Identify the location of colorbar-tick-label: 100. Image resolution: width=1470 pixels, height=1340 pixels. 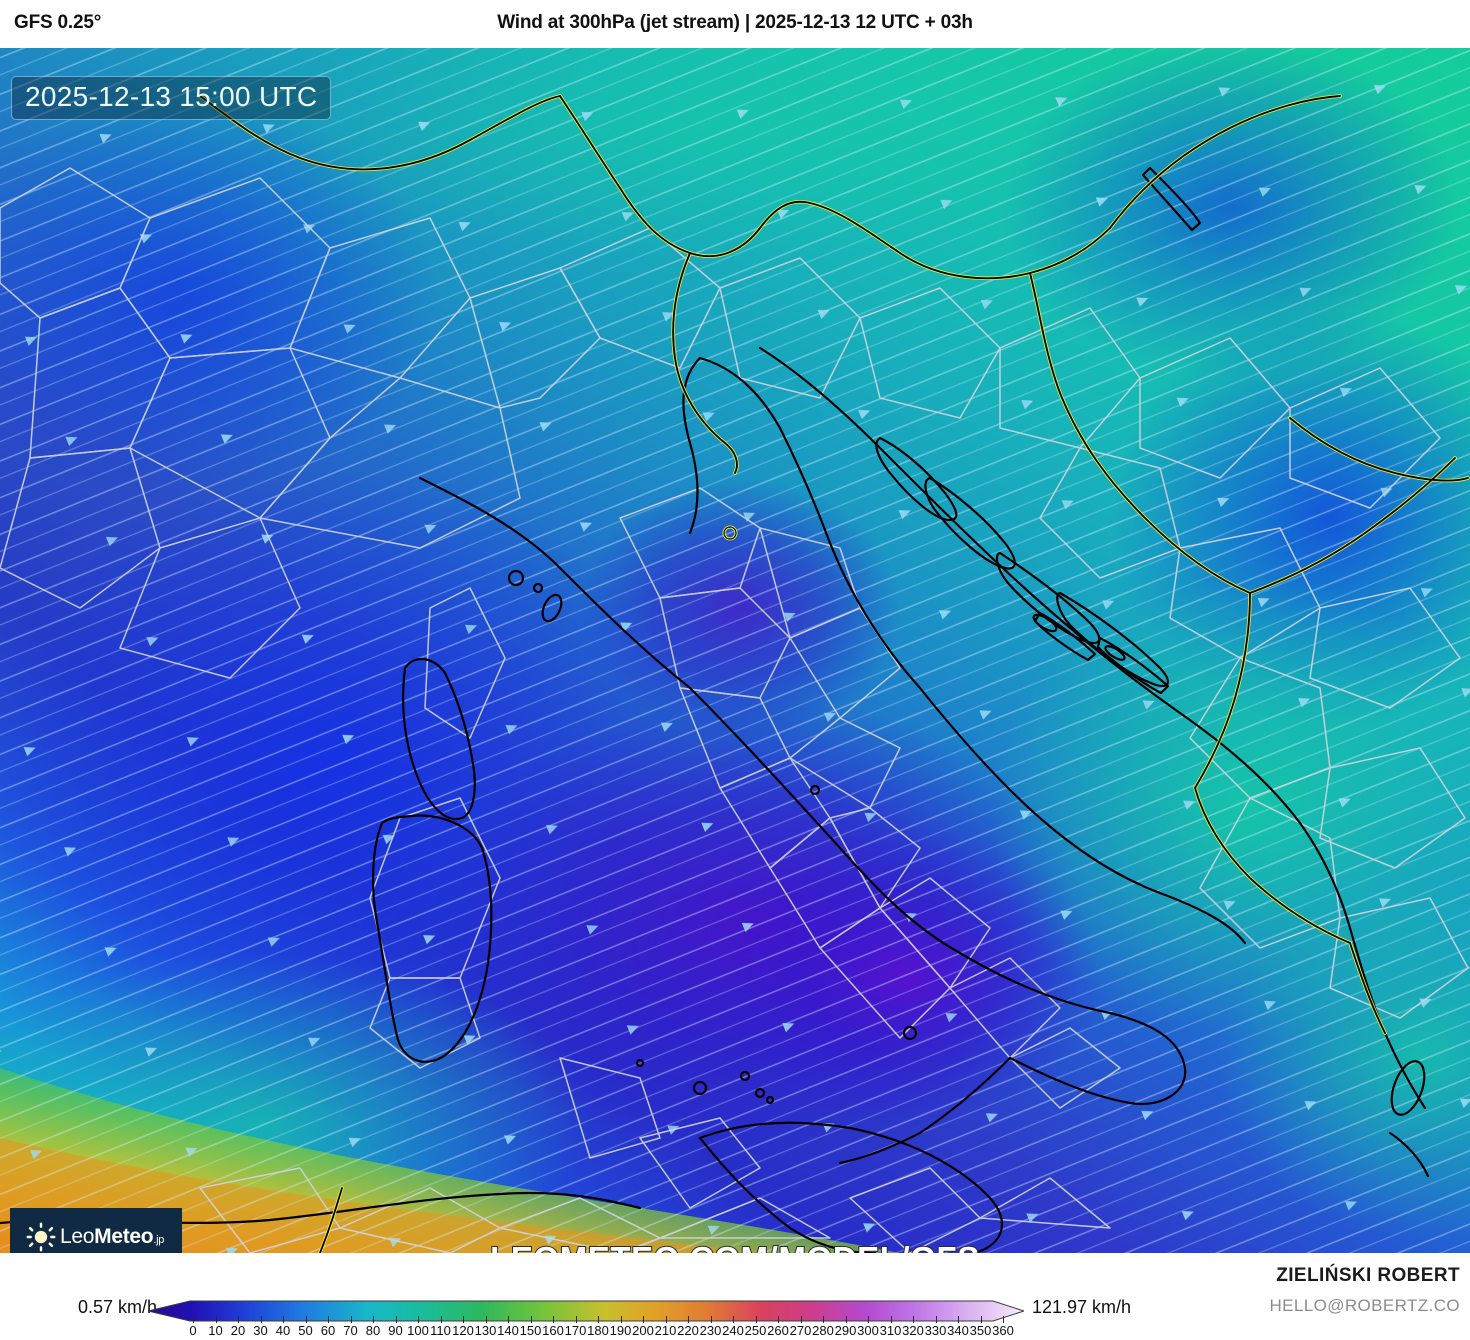
(418, 1330).